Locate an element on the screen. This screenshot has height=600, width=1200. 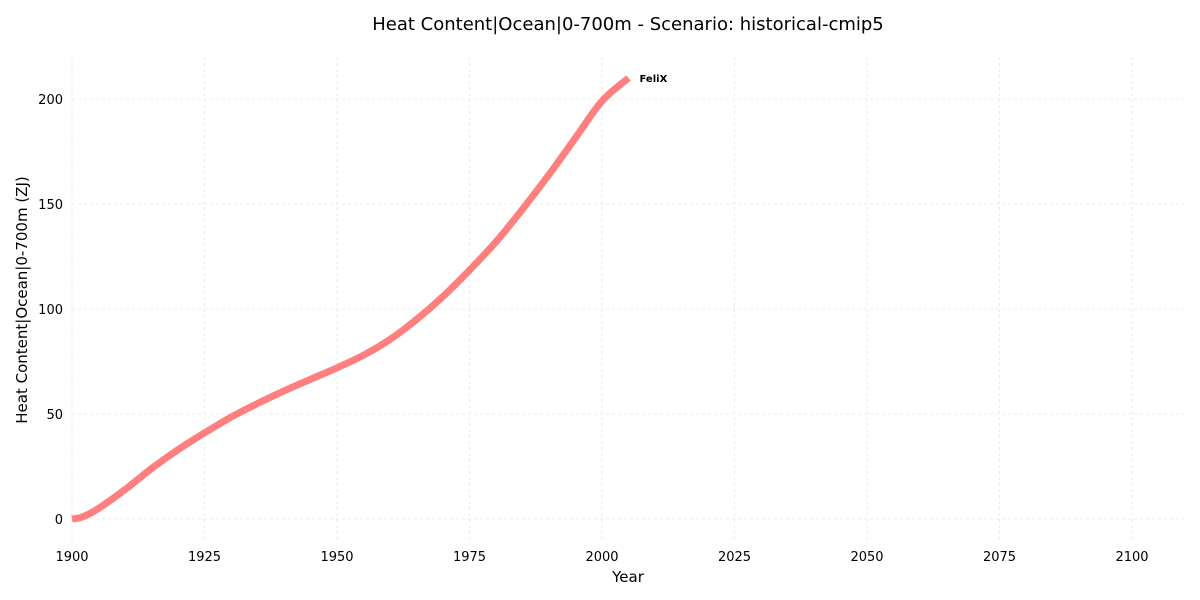
x-tick-label: 1925 is located at coordinates (204, 557).